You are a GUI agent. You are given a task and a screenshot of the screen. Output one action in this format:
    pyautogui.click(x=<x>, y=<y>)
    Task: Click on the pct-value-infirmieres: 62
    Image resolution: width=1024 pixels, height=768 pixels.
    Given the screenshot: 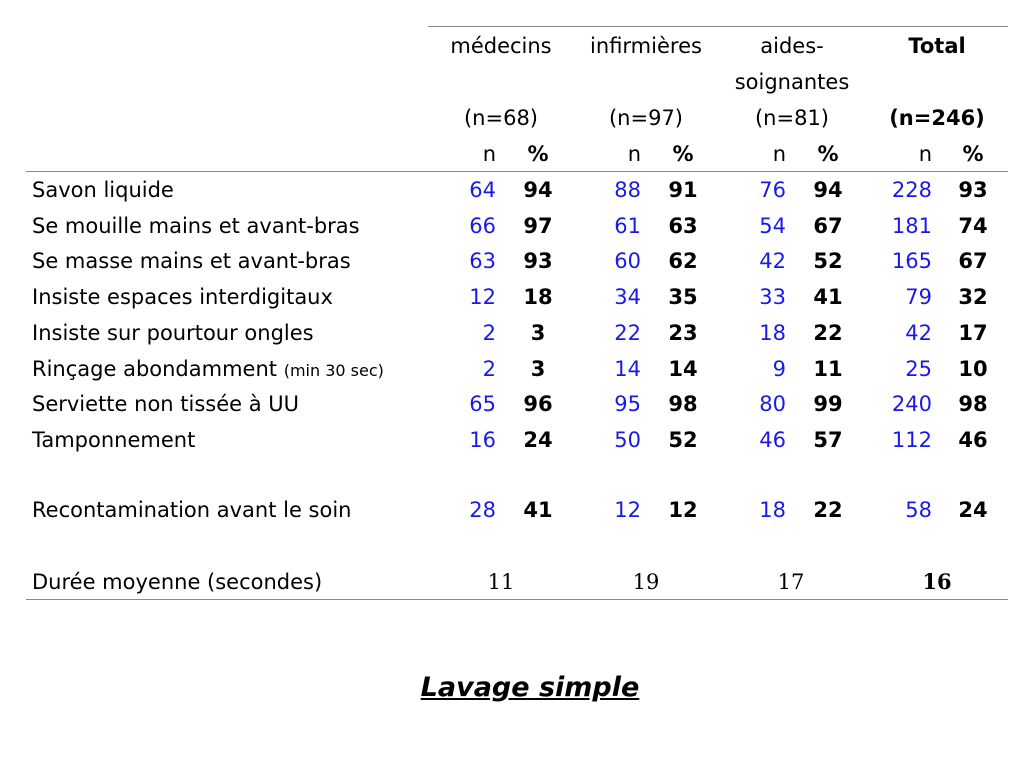 What is the action you would take?
    pyautogui.click(x=683, y=261)
    